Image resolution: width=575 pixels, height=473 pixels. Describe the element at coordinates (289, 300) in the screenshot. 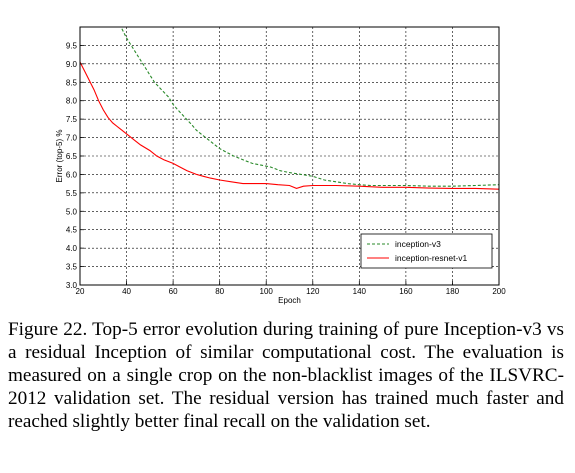

I see `x-axis-label: Epoch` at that location.